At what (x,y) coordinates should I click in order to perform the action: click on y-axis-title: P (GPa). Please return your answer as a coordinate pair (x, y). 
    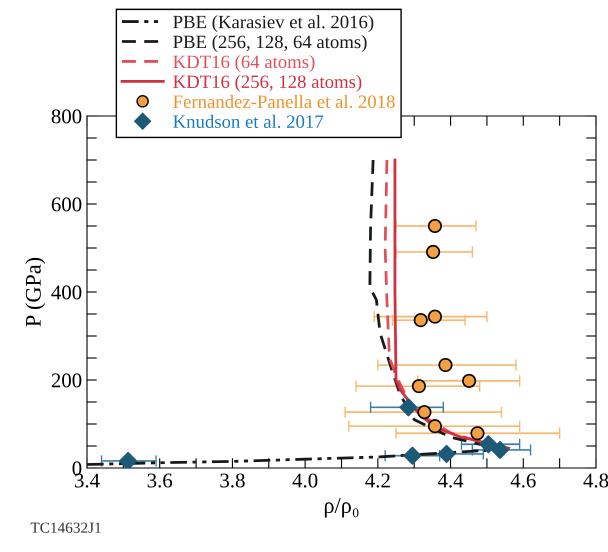
    Looking at the image, I should click on (35, 292).